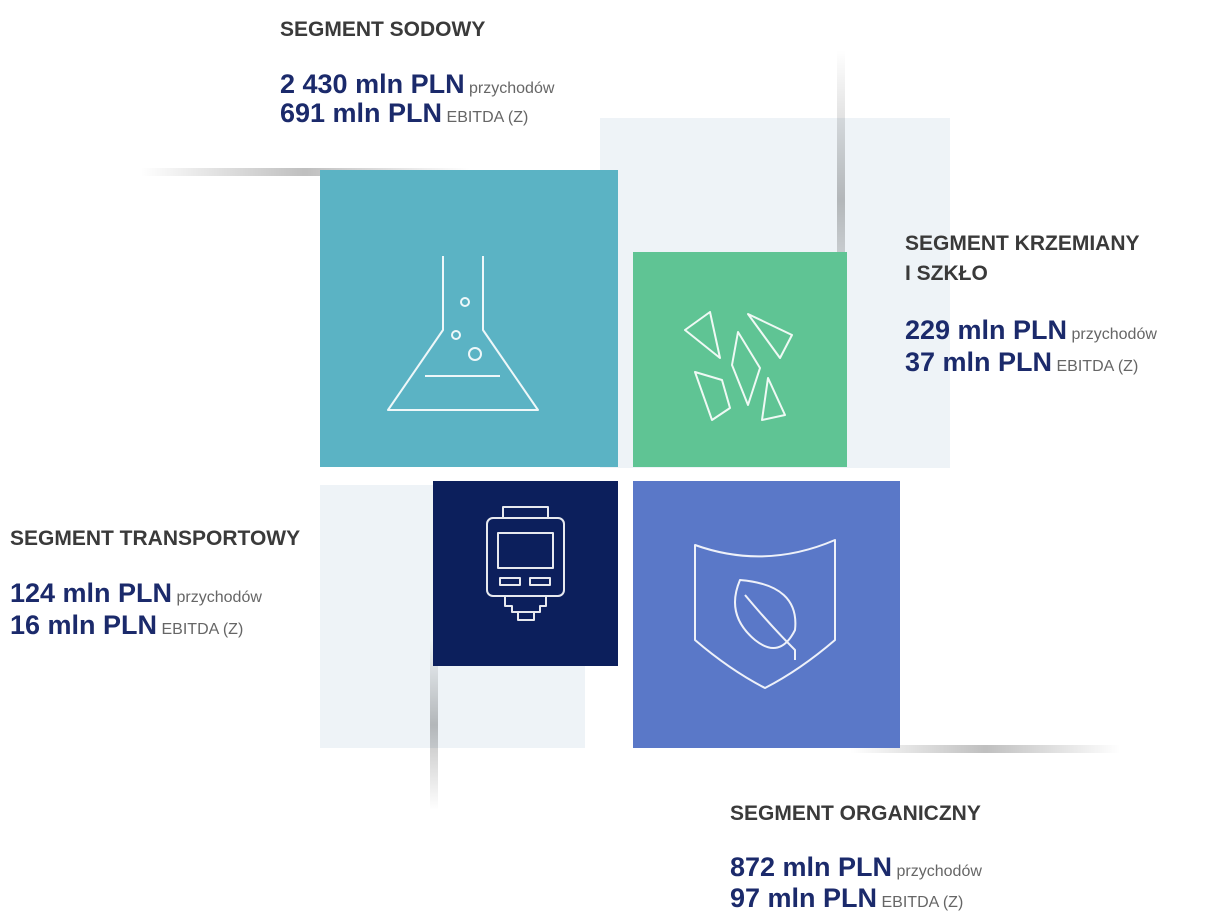 This screenshot has height=914, width=1211. I want to click on revenue-line: 2 430 mln PLN przychodów, so click(417, 84).